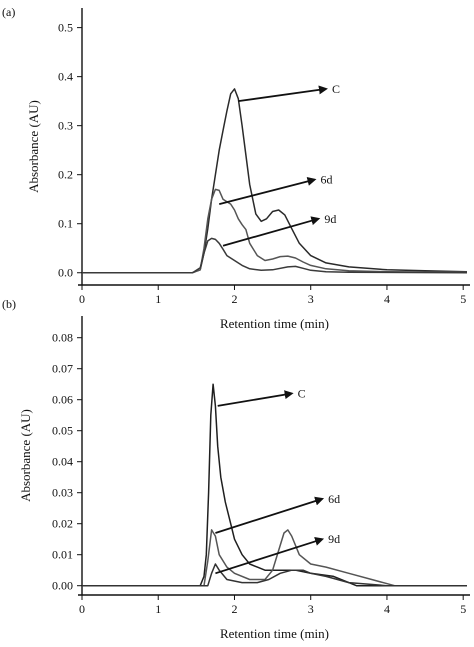 The image size is (474, 647). What do you see at coordinates (62, 338) in the screenshot?
I see `y-tick-label: 0.08` at bounding box center [62, 338].